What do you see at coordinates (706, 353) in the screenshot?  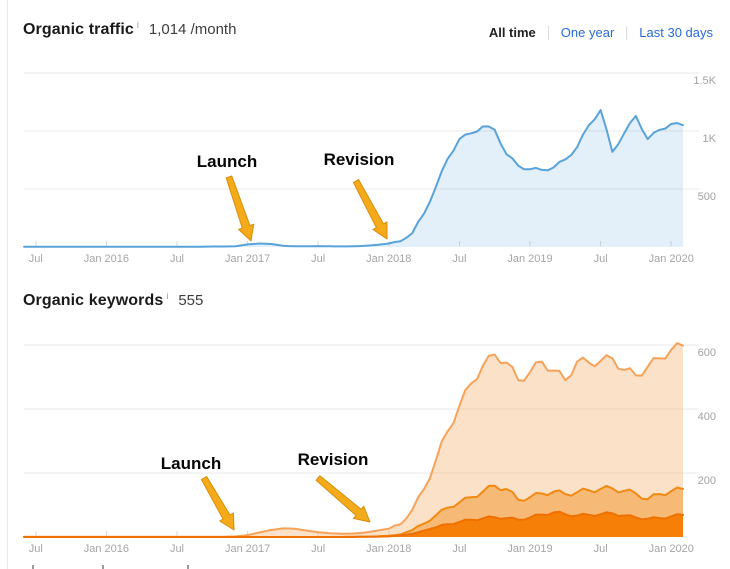 I see `y-tick-label: 600` at bounding box center [706, 353].